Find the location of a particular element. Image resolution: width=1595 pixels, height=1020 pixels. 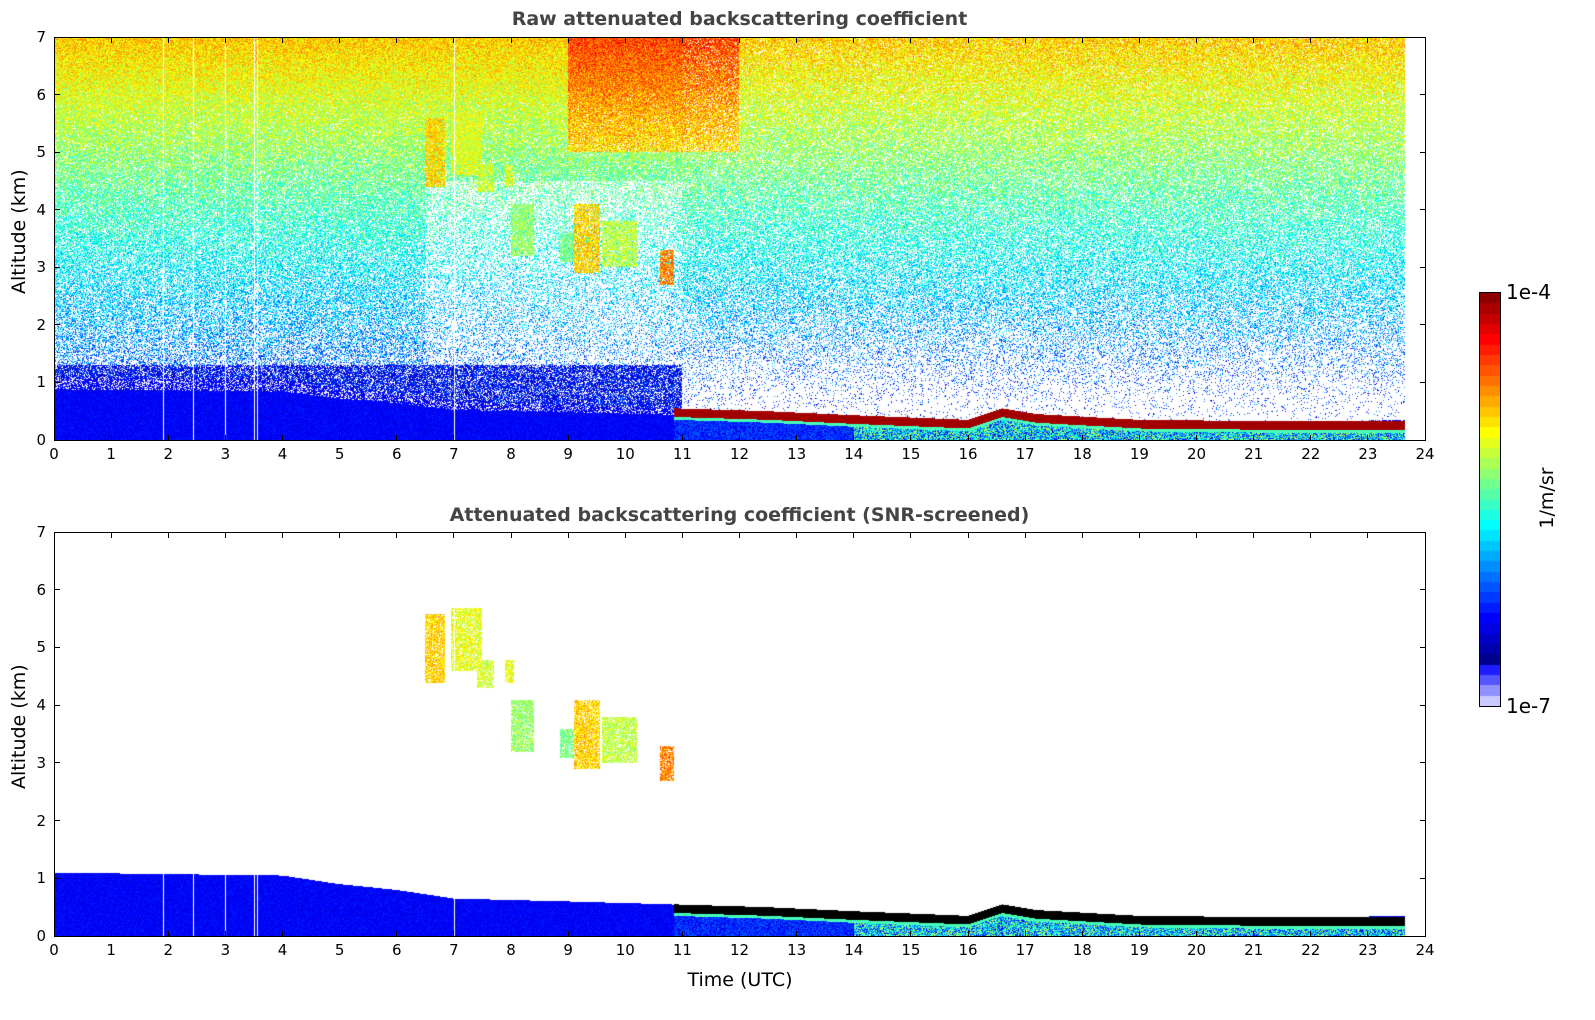

x-tick-label: 19 is located at coordinates (1139, 454).